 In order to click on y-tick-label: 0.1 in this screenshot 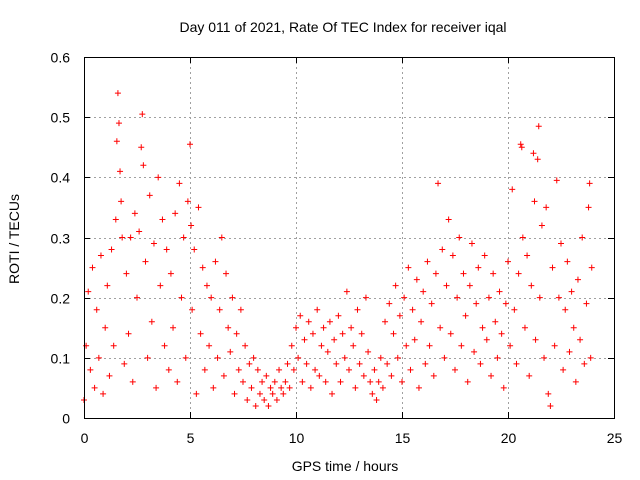, I will do `click(61, 359)`.